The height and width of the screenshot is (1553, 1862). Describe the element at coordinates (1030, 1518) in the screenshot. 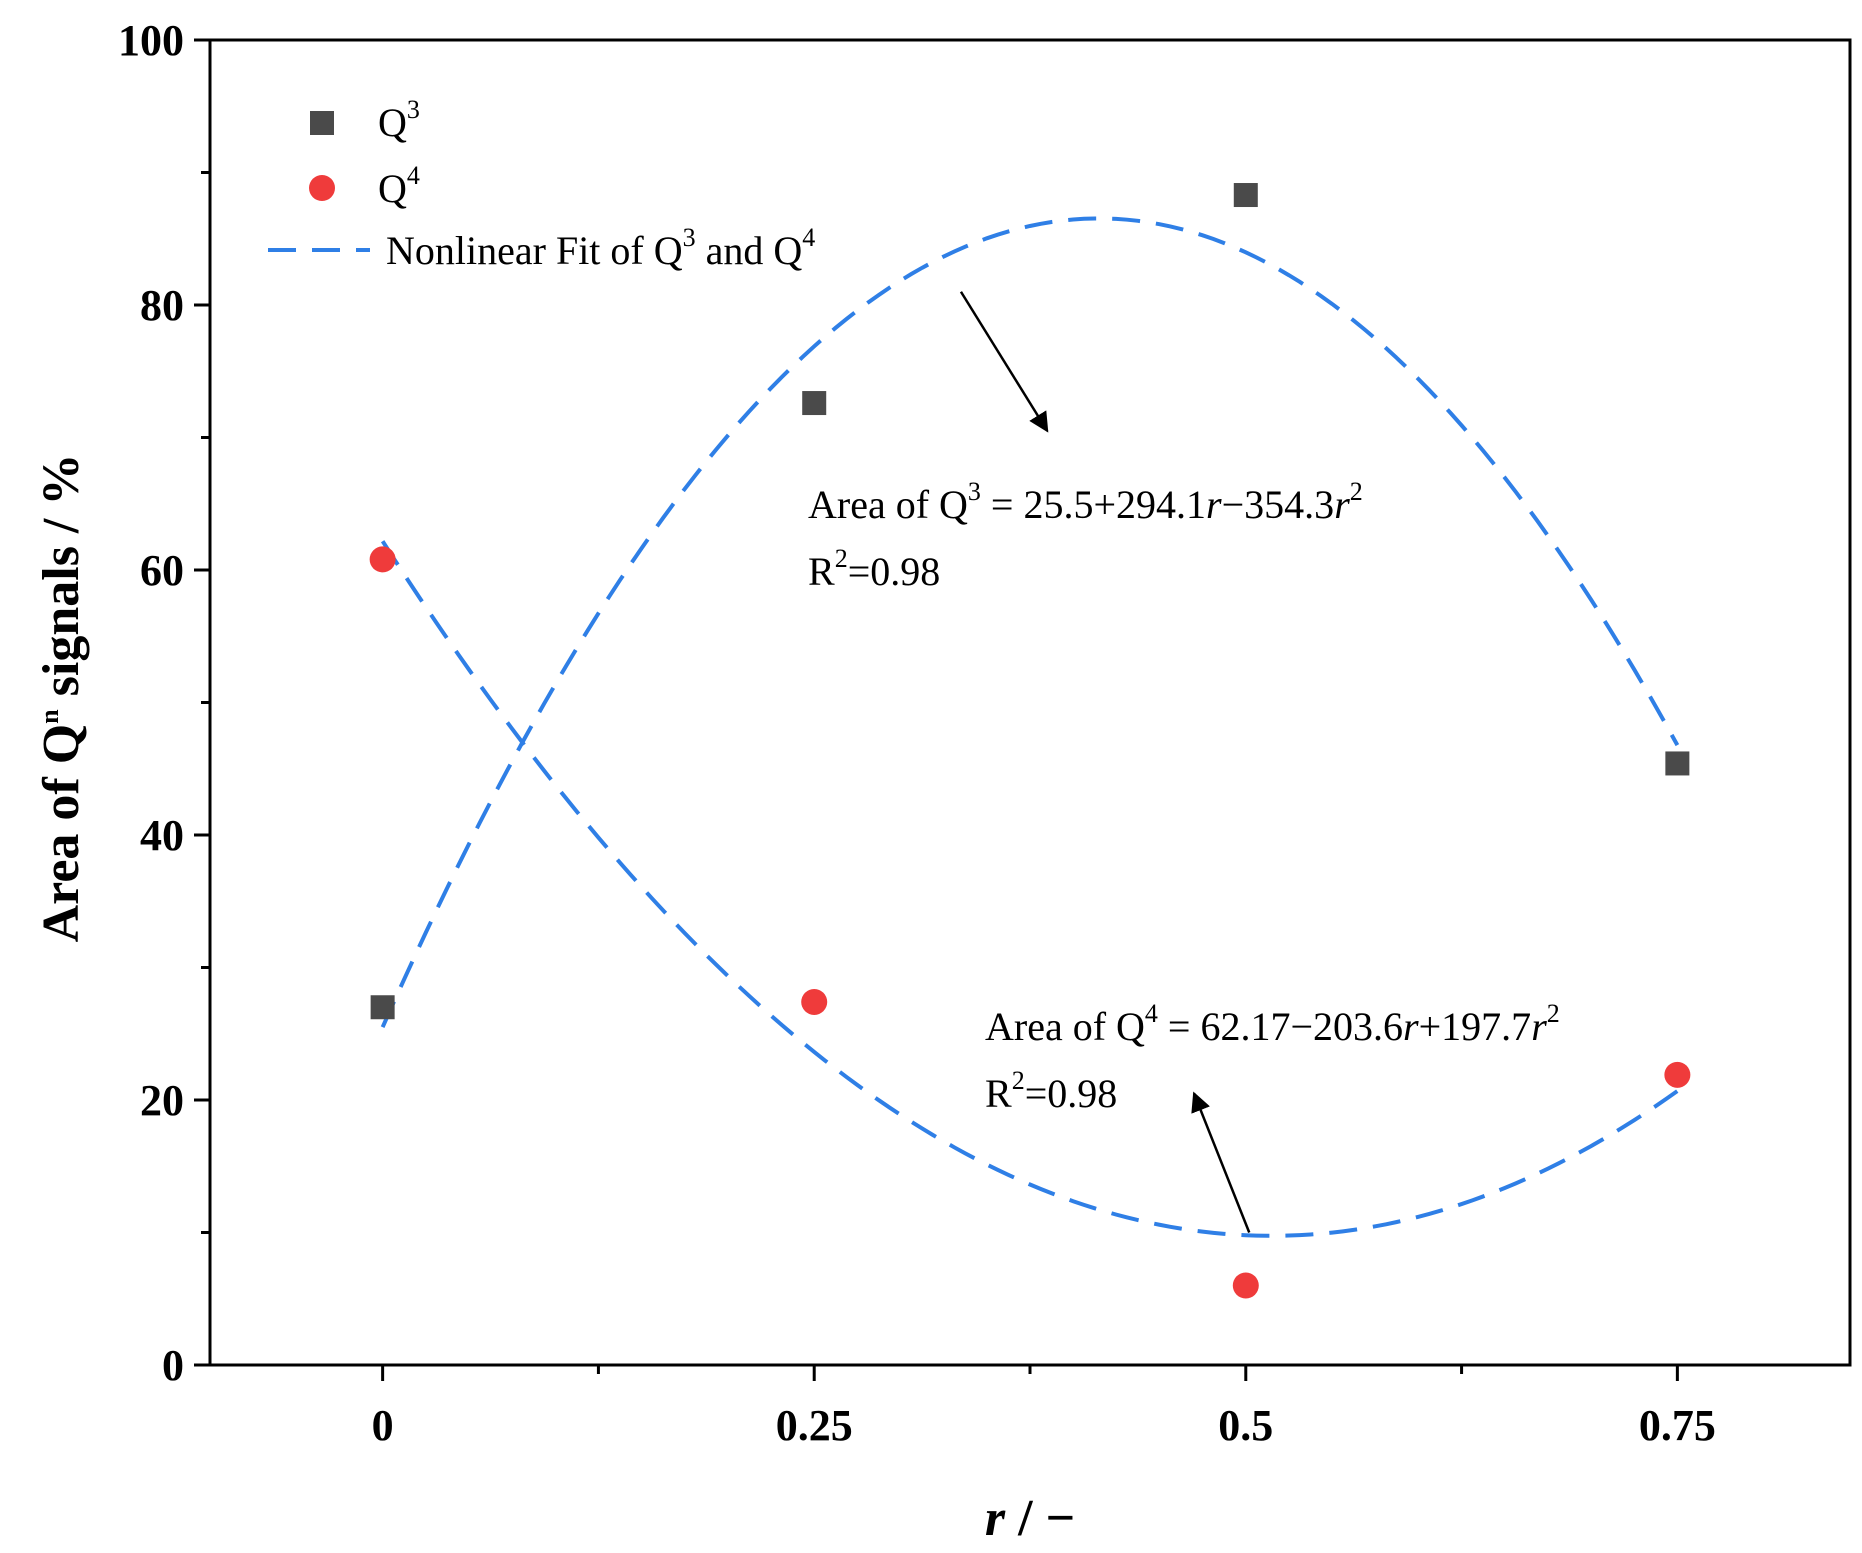

I see `x-axis-title: r / −` at that location.